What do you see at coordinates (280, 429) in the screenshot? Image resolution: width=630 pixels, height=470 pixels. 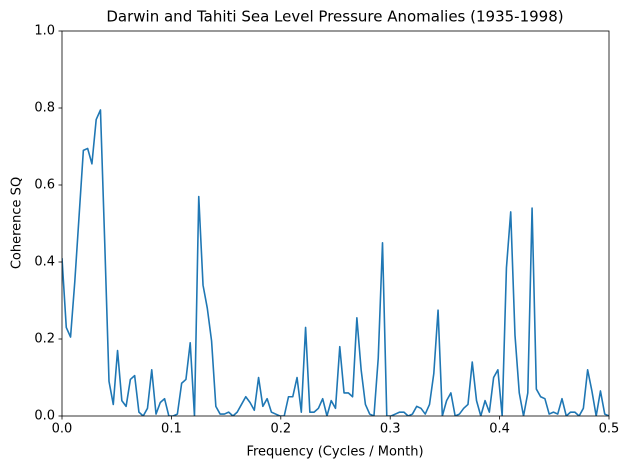 I see `x-tick-label: 0.2` at bounding box center [280, 429].